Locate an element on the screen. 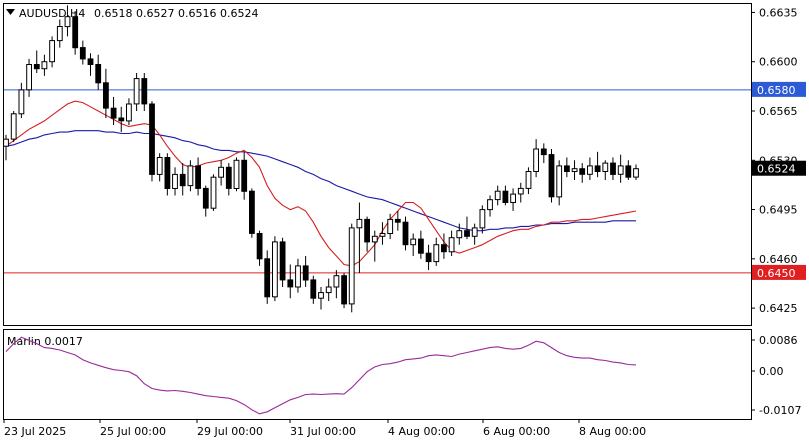 Image resolution: width=809 pixels, height=443 pixels. current-price-label: 0.6524 is located at coordinates (776, 169).